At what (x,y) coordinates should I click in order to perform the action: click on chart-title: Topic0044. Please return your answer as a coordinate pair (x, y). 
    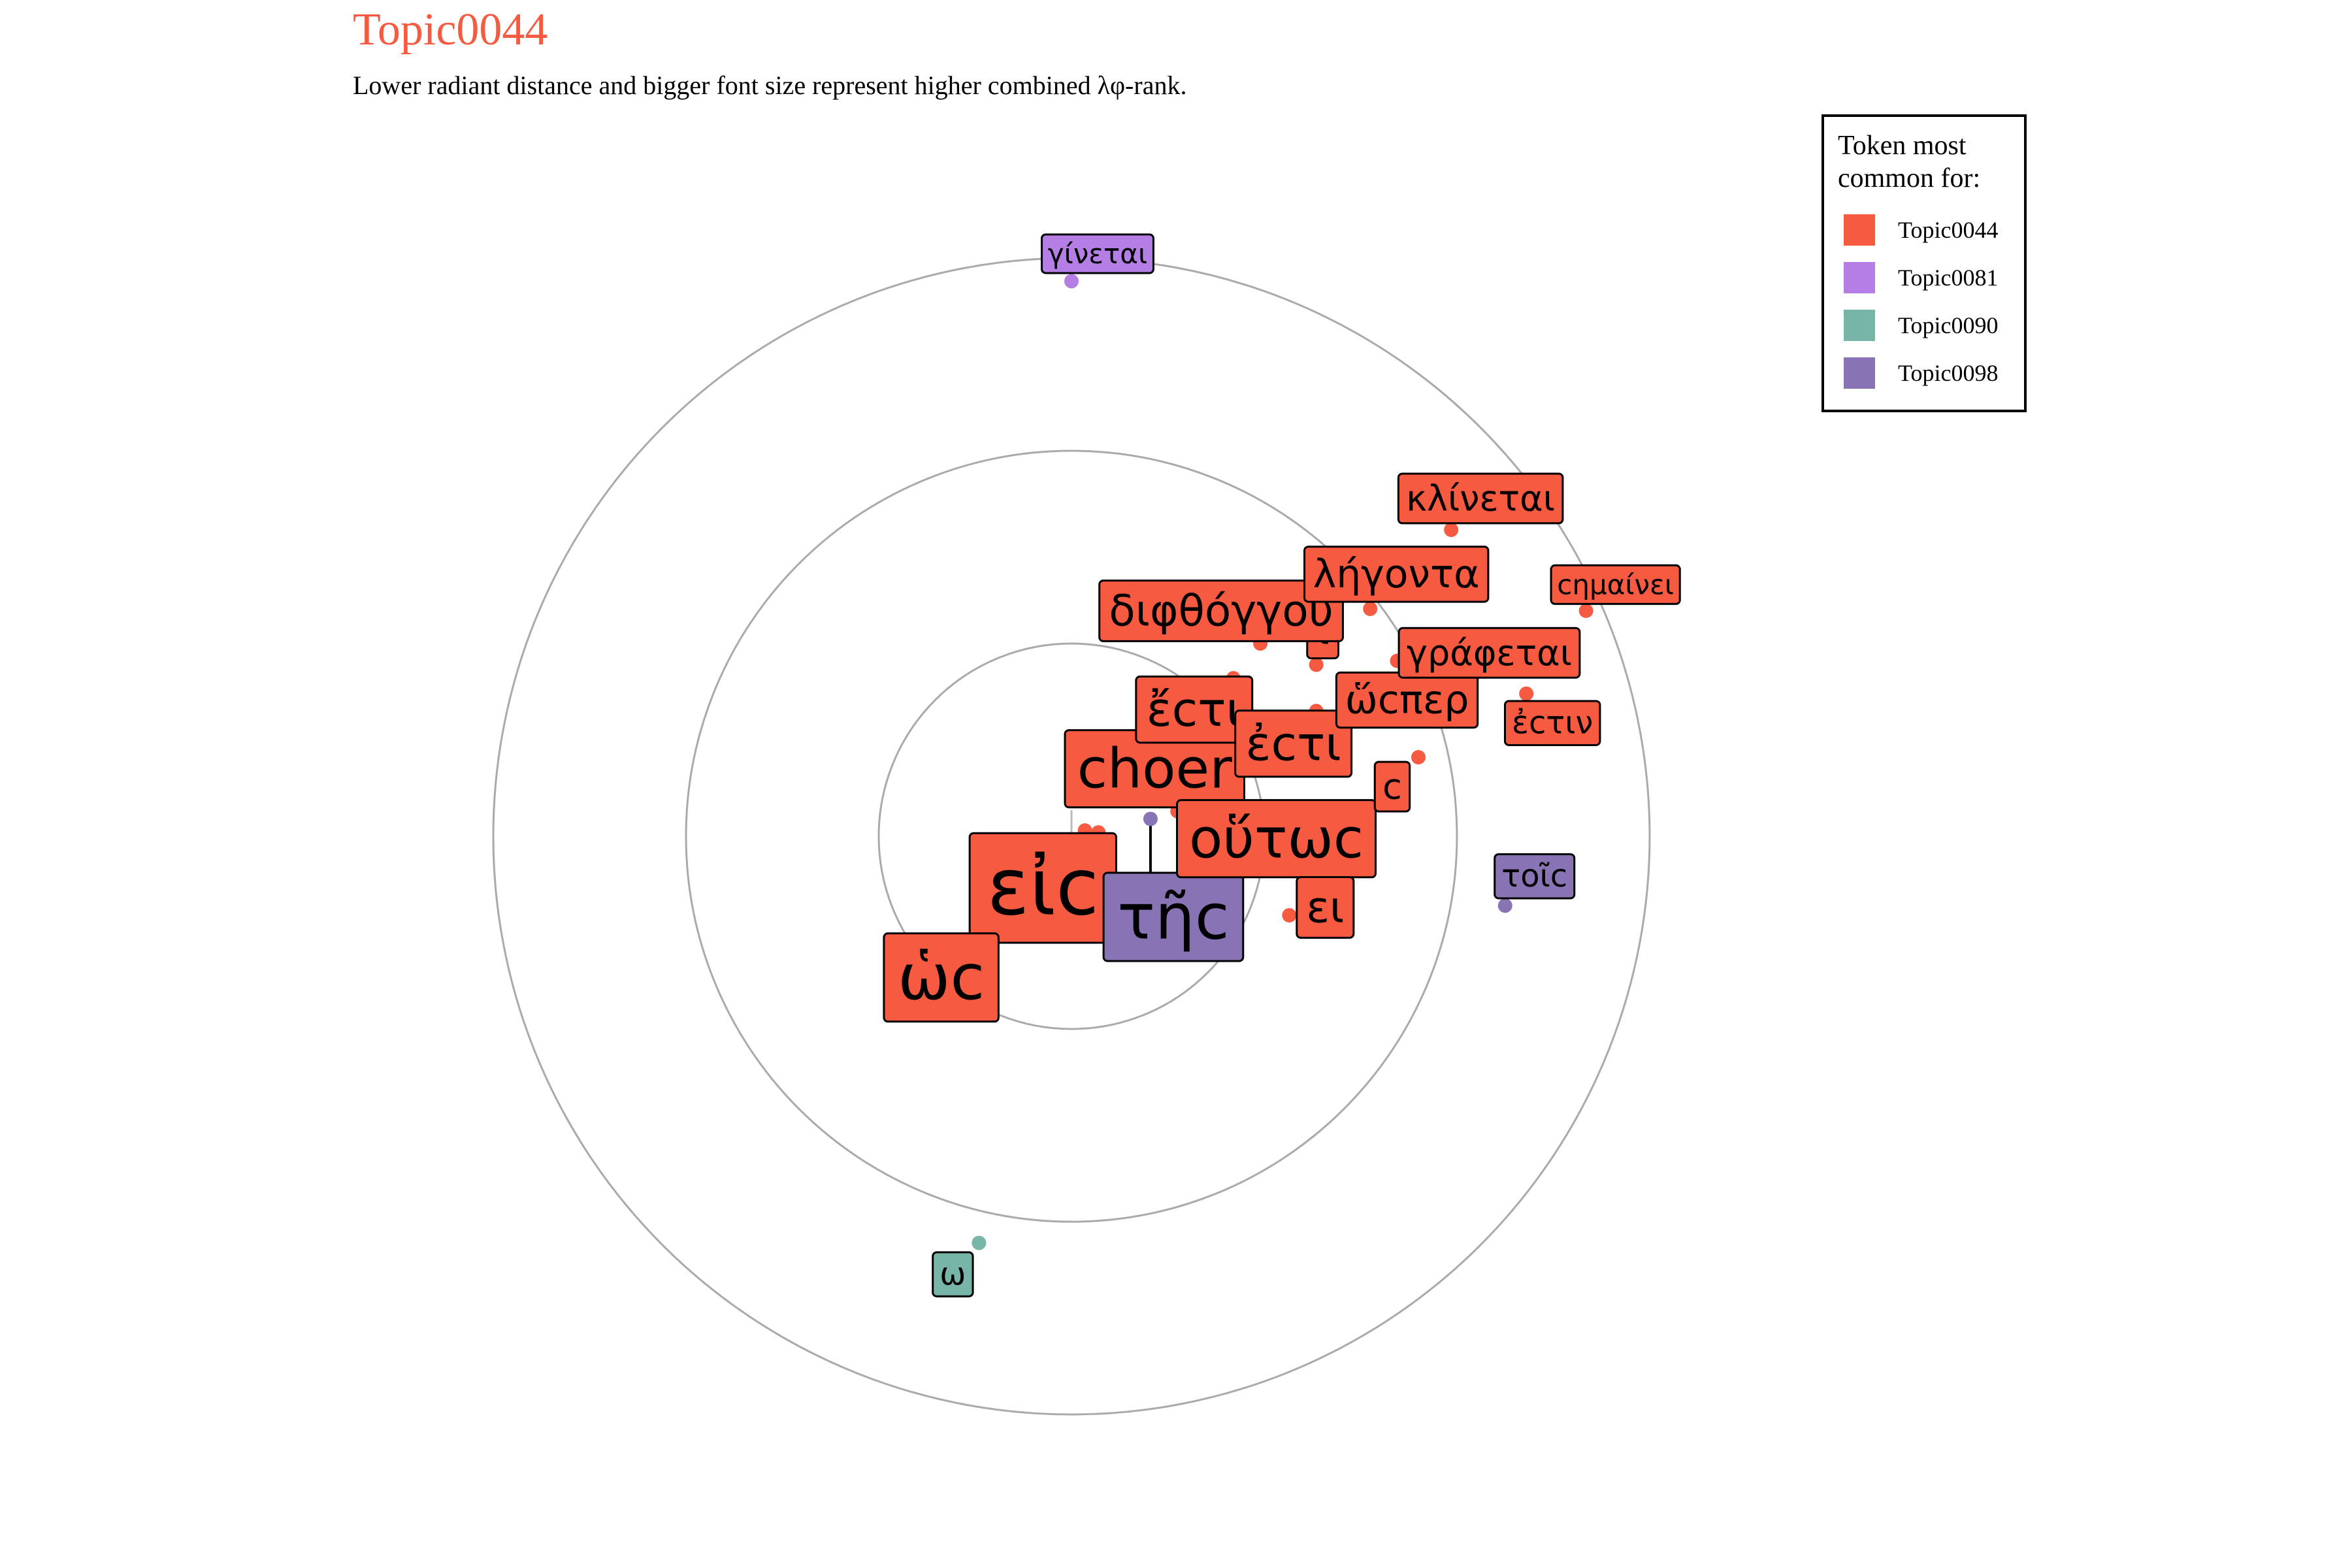
    Looking at the image, I should click on (450, 30).